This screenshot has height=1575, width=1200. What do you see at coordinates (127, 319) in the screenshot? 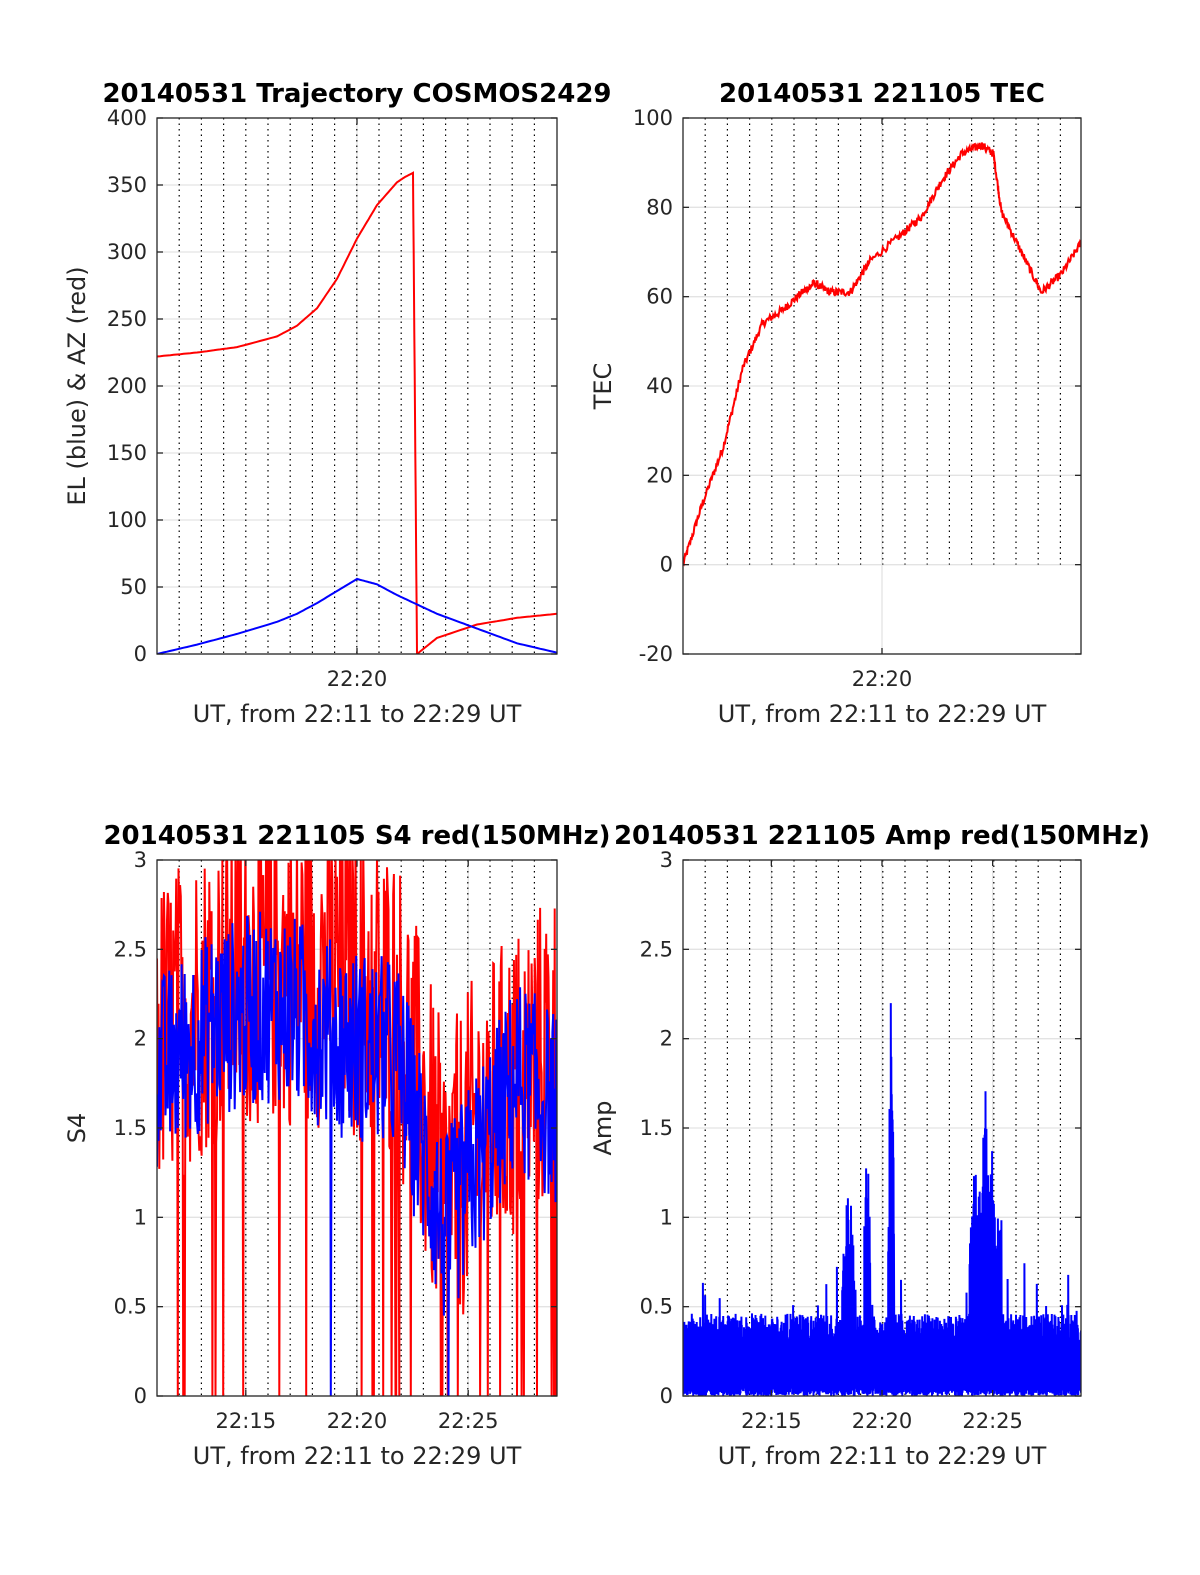
I see `y-tick-label: 250` at bounding box center [127, 319].